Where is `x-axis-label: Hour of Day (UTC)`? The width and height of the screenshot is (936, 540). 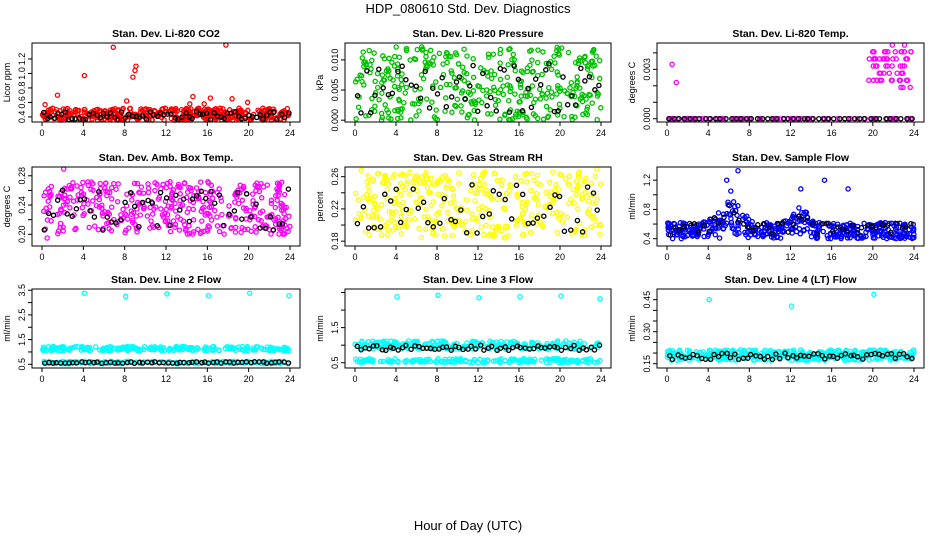 x-axis-label: Hour of Day (UTC) is located at coordinates (468, 525).